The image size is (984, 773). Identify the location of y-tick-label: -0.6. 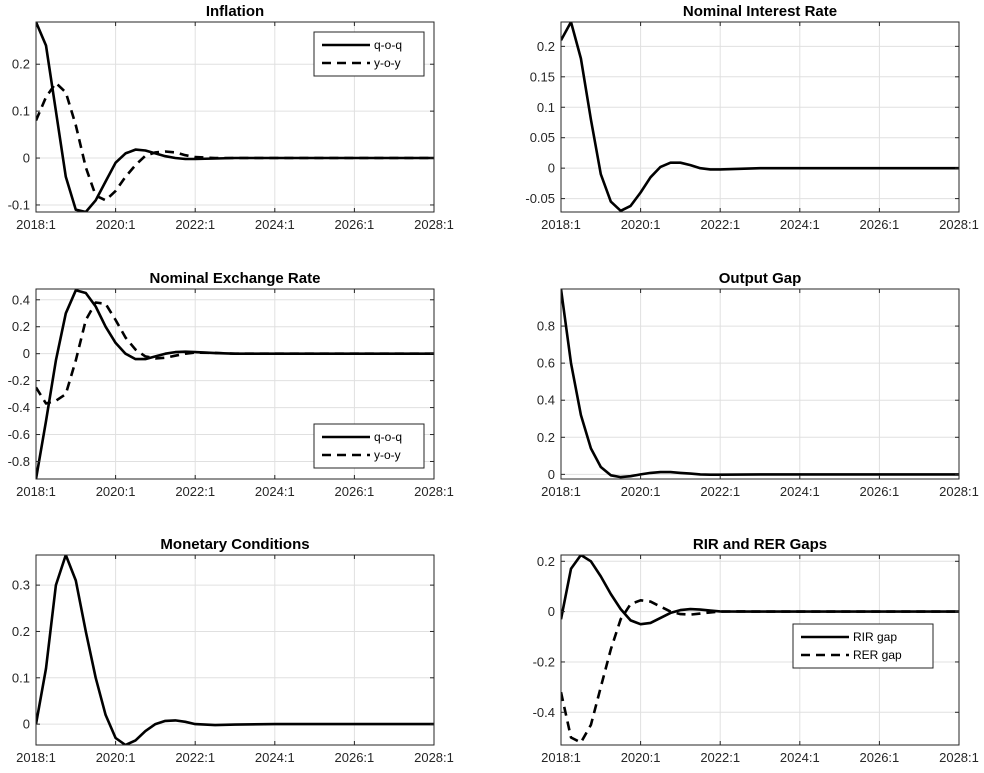
(19, 434).